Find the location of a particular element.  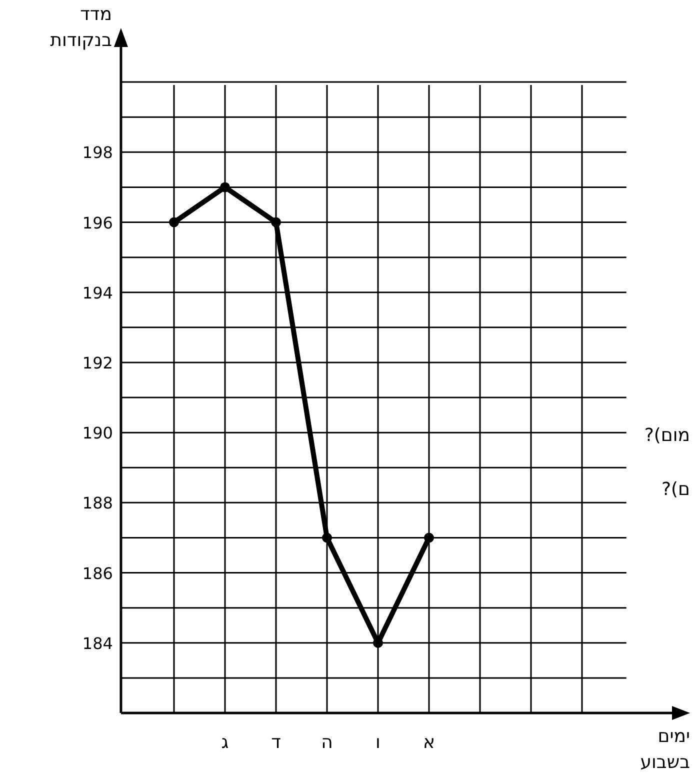

ytick: 186 is located at coordinates (97, 573).